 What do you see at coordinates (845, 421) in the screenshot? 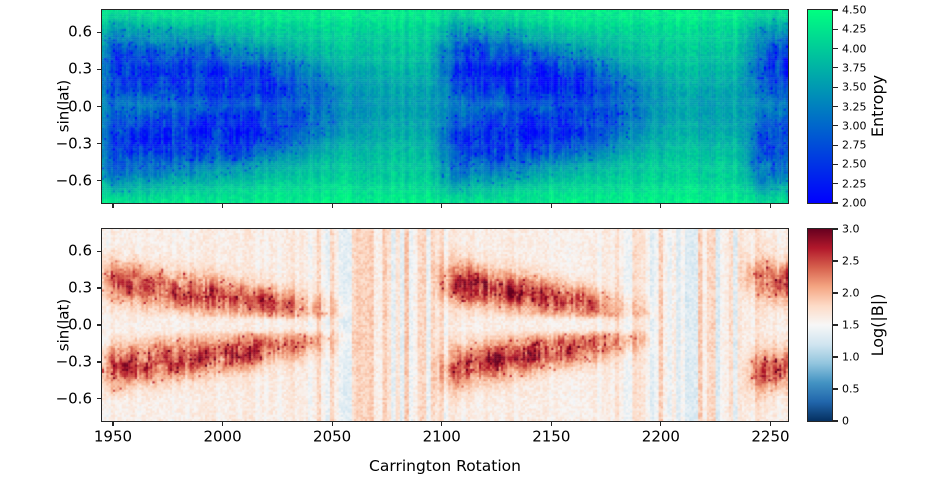
I see `colorbar-tick-label: 0` at bounding box center [845, 421].